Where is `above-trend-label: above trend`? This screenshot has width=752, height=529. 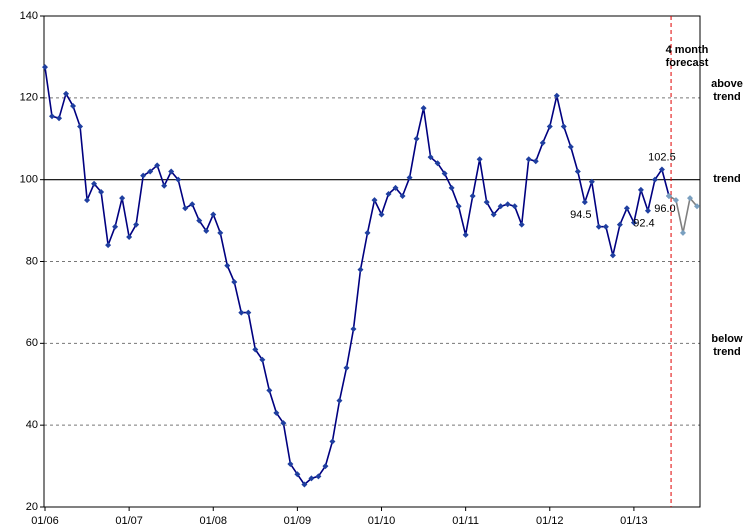
above-trend-label: above trend is located at coordinates (727, 90).